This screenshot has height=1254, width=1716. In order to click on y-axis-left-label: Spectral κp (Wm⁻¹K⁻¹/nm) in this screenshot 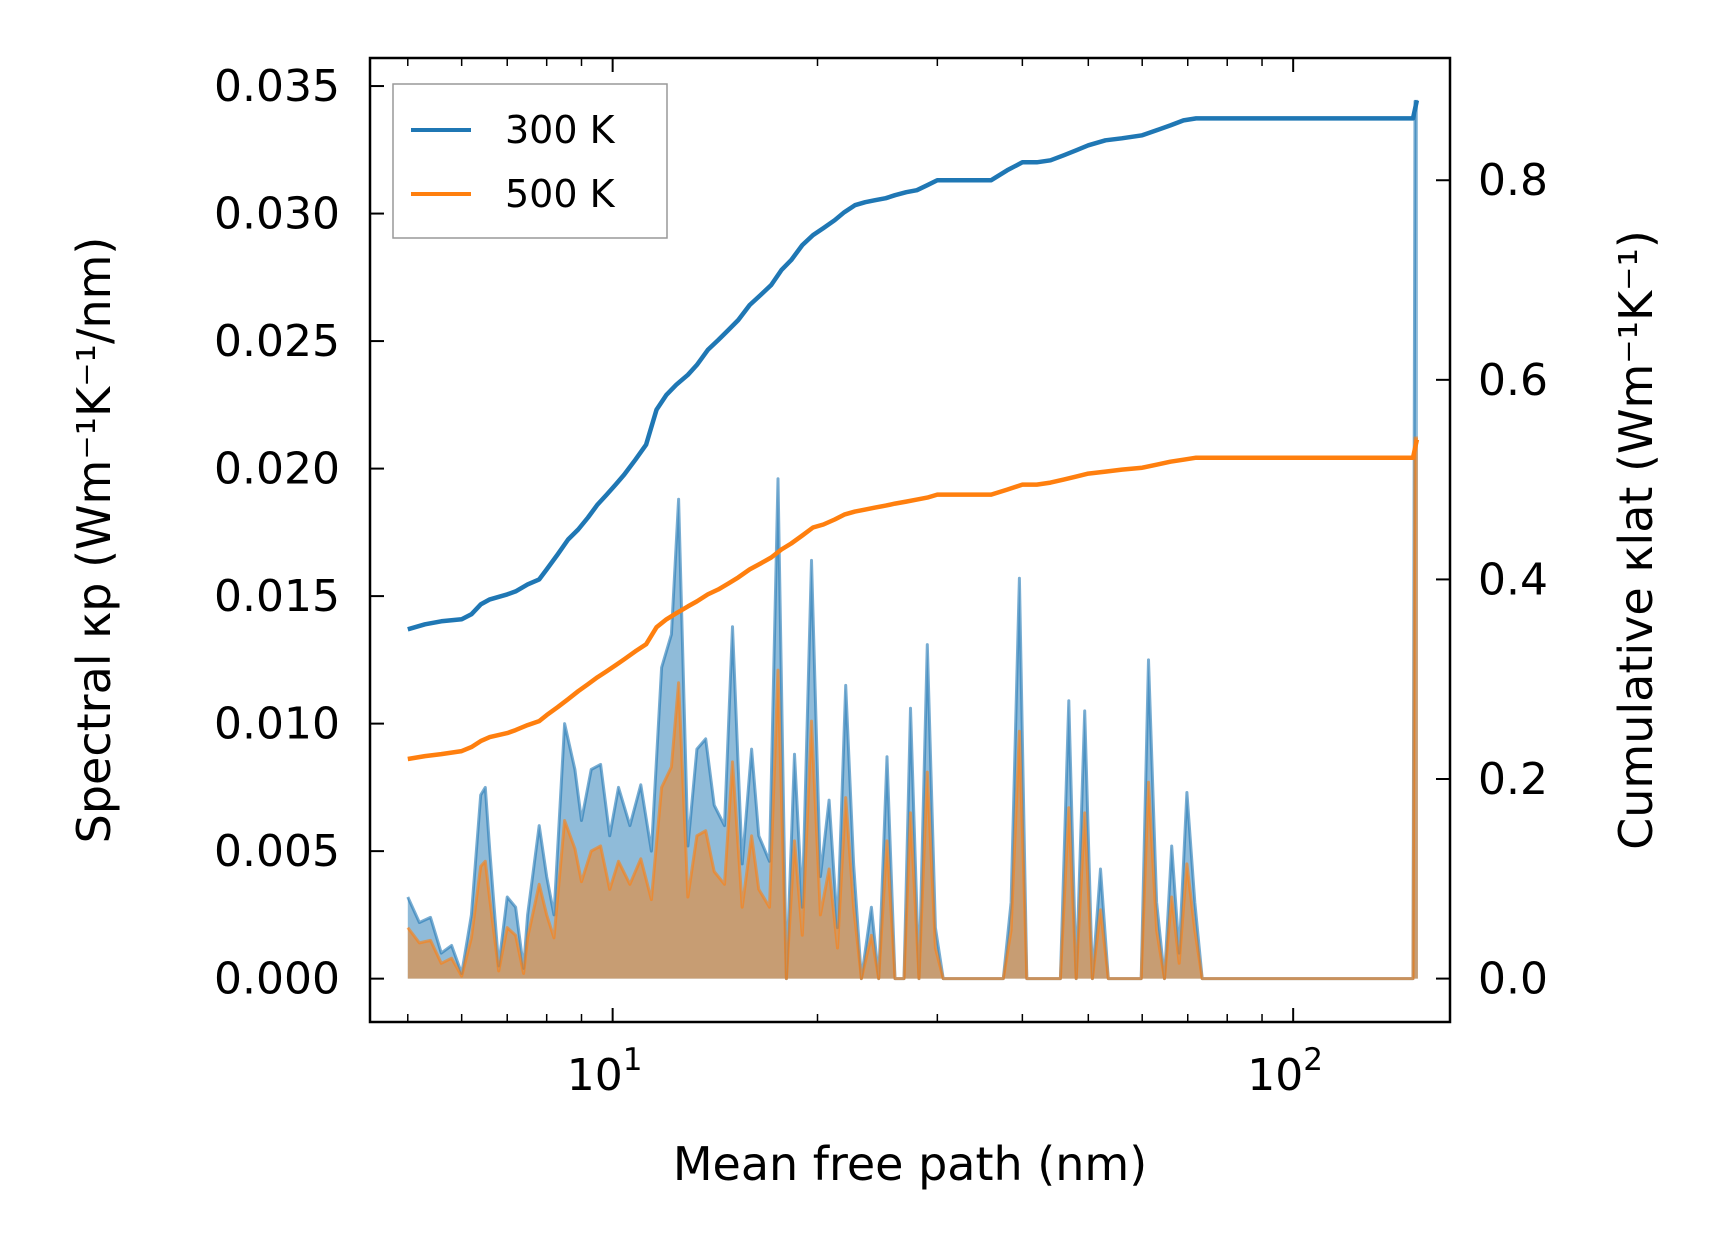, I will do `click(94, 540)`.